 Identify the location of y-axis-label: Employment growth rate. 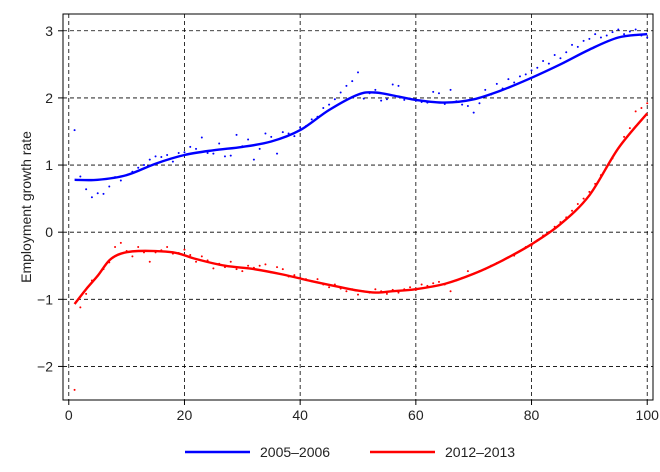
(26, 207).